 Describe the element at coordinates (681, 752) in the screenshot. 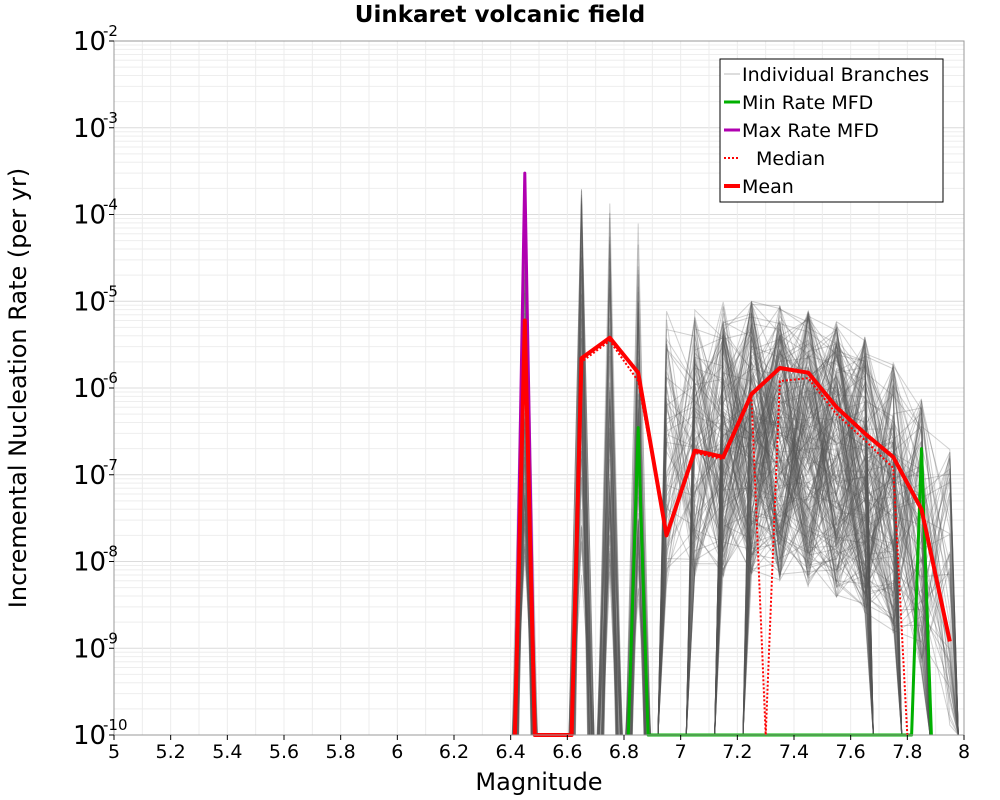

I see `x-tick-label: 7` at that location.